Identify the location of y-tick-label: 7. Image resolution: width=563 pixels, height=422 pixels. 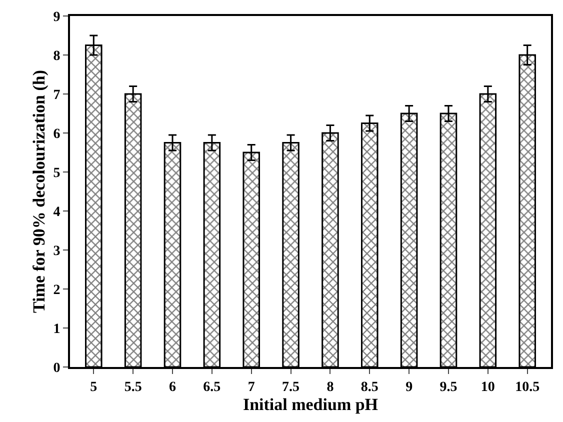
(56, 95).